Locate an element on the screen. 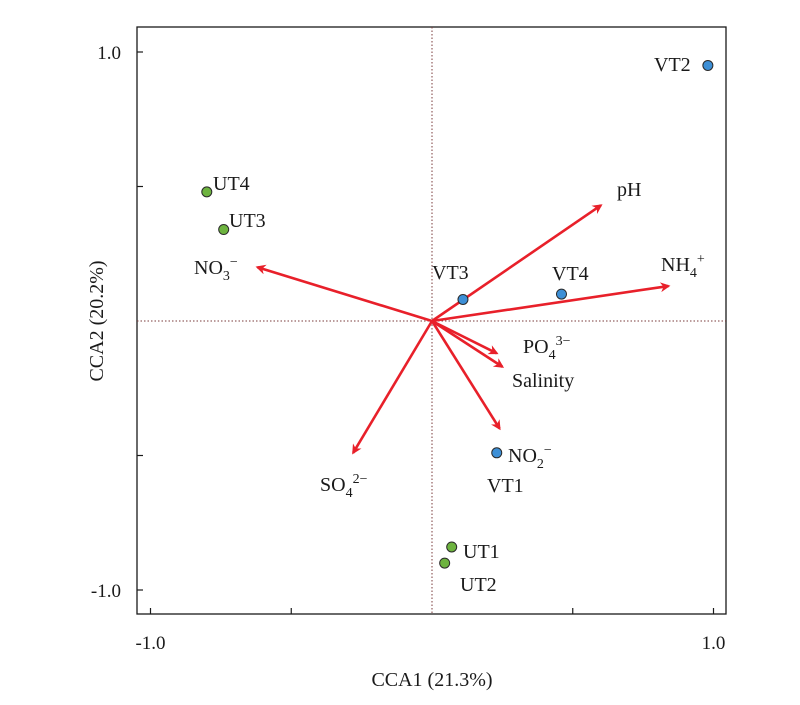 This screenshot has height=705, width=800. sample-label: VT2 is located at coordinates (672, 65).